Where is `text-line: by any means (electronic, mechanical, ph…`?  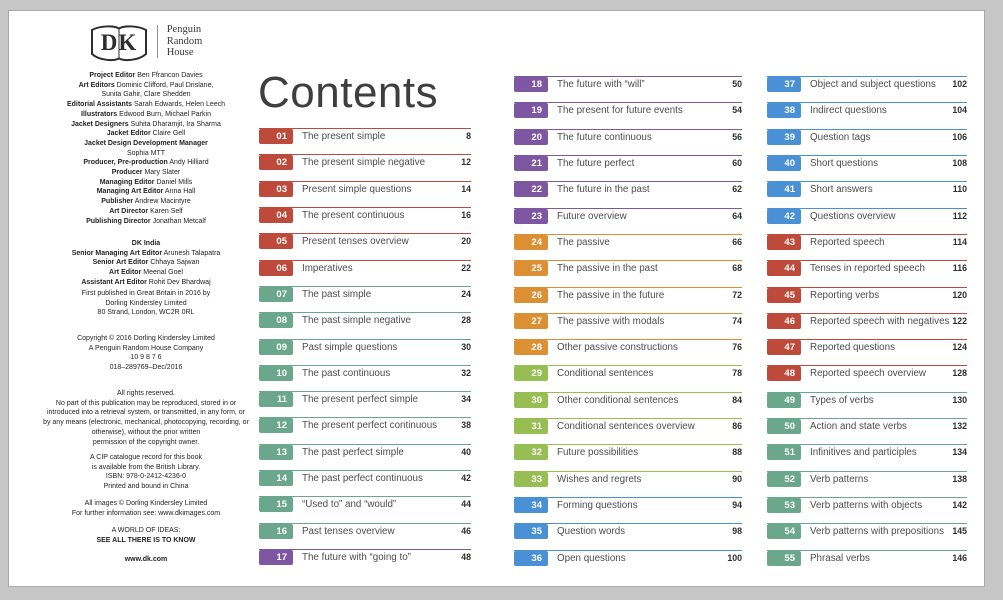 text-line: by any means (electronic, mechanical, ph… is located at coordinates (146, 423).